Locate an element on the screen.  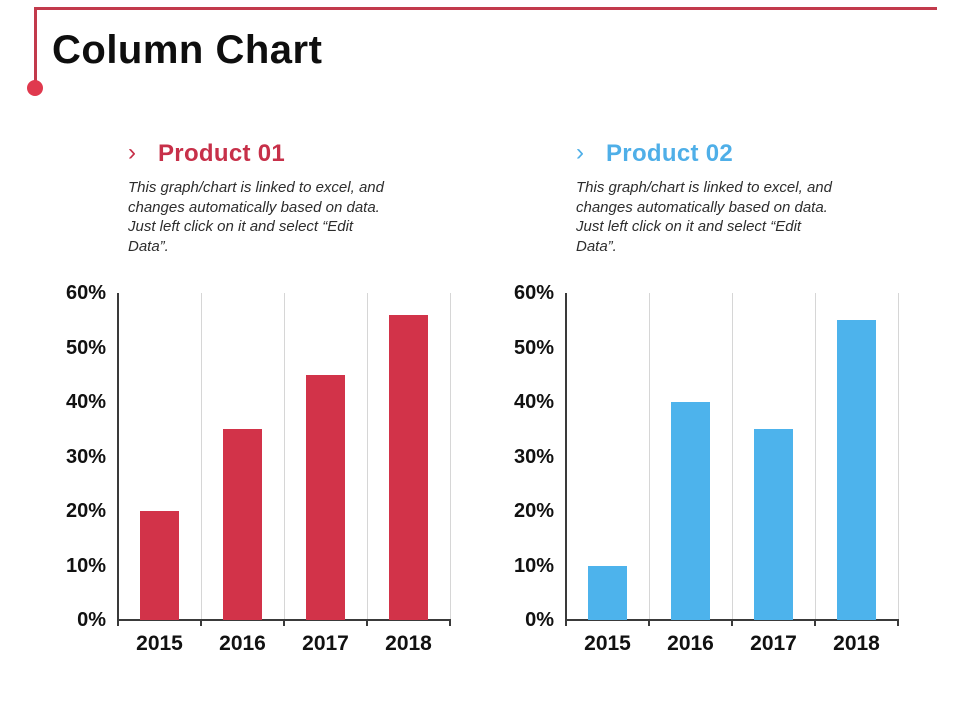
accent-top-rule is located at coordinates (485, 8).